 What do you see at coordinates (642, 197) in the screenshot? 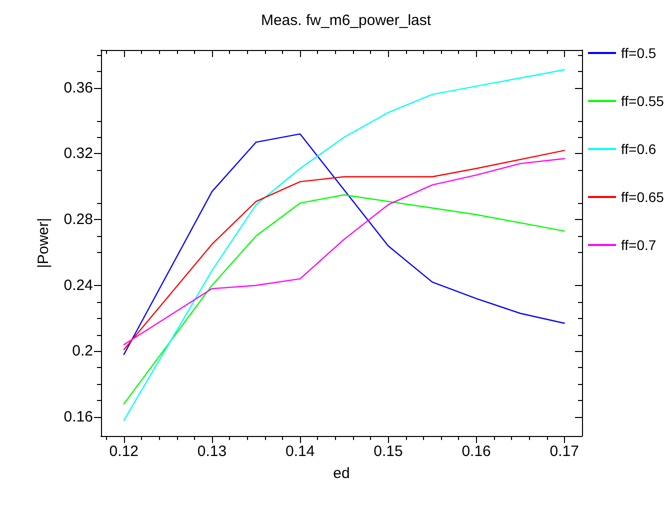
I see `legend-label: ff=0.65` at bounding box center [642, 197].